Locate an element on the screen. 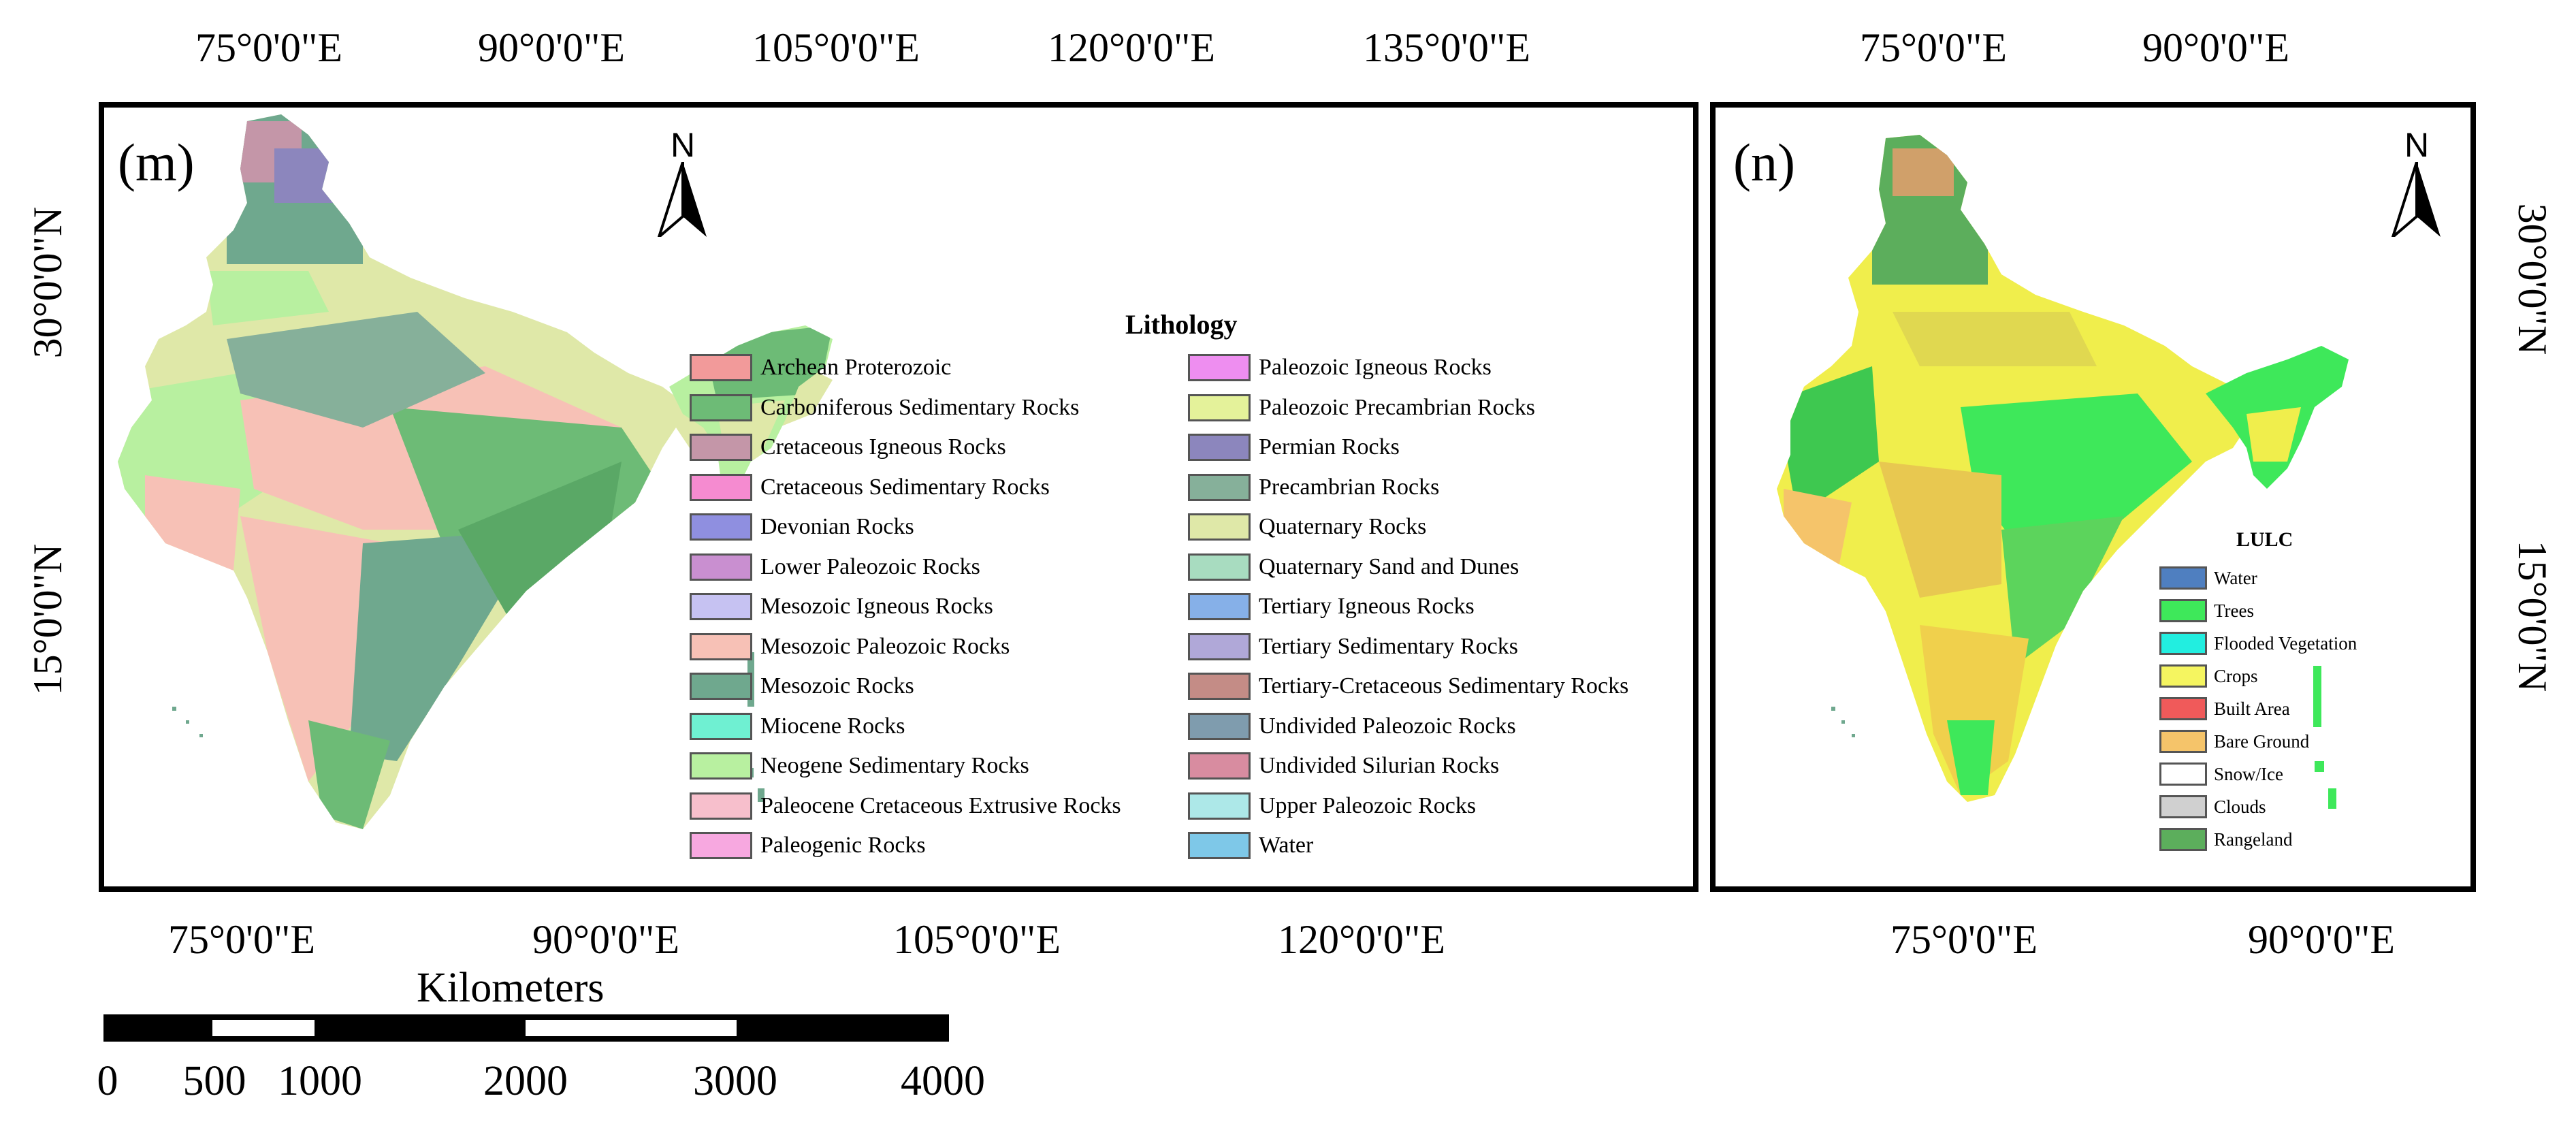  lithology-legend-item: Archean Proterozoic is located at coordinates (821, 367).